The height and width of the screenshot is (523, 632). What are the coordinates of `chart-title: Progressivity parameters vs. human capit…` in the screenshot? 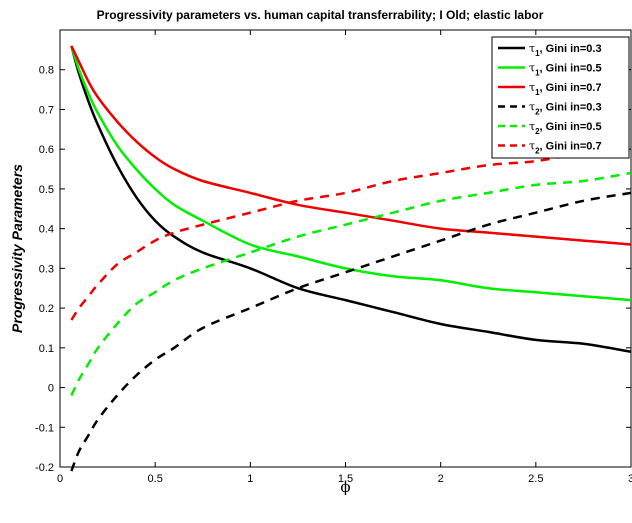 It's located at (320, 15).